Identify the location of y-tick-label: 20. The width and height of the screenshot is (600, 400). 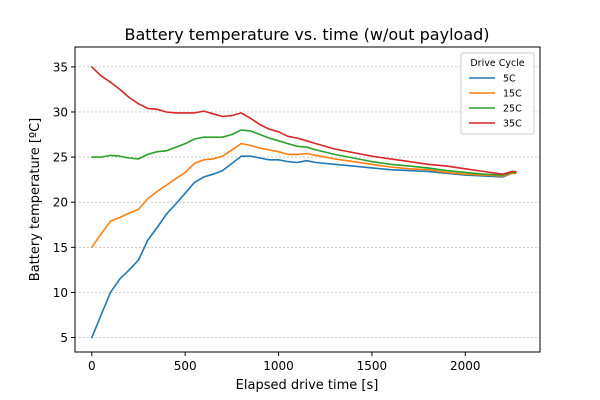
(60, 203).